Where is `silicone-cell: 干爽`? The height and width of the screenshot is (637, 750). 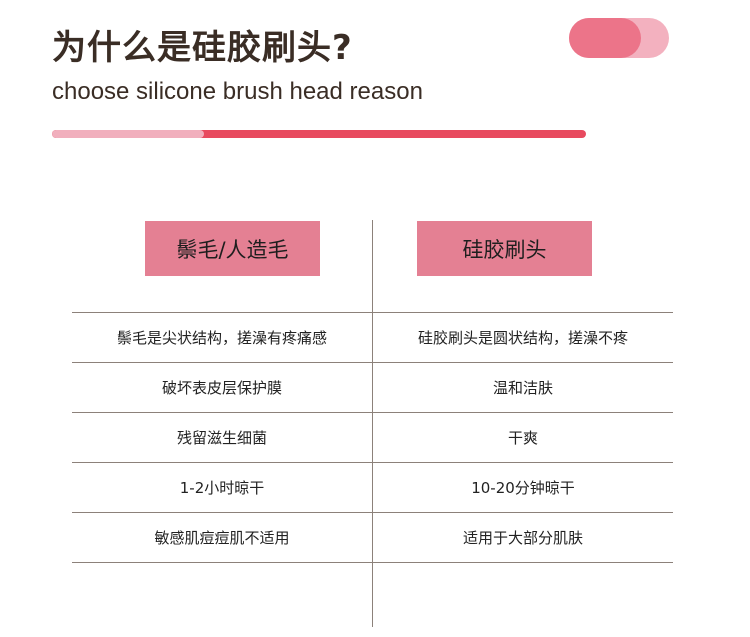
silicone-cell: 干爽 is located at coordinates (522, 438).